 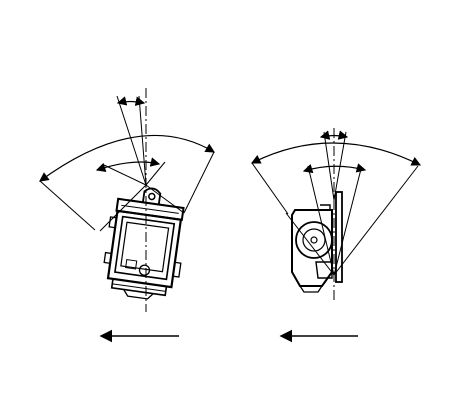 I want to click on side-outer-left-line, so click(x=310, y=244).